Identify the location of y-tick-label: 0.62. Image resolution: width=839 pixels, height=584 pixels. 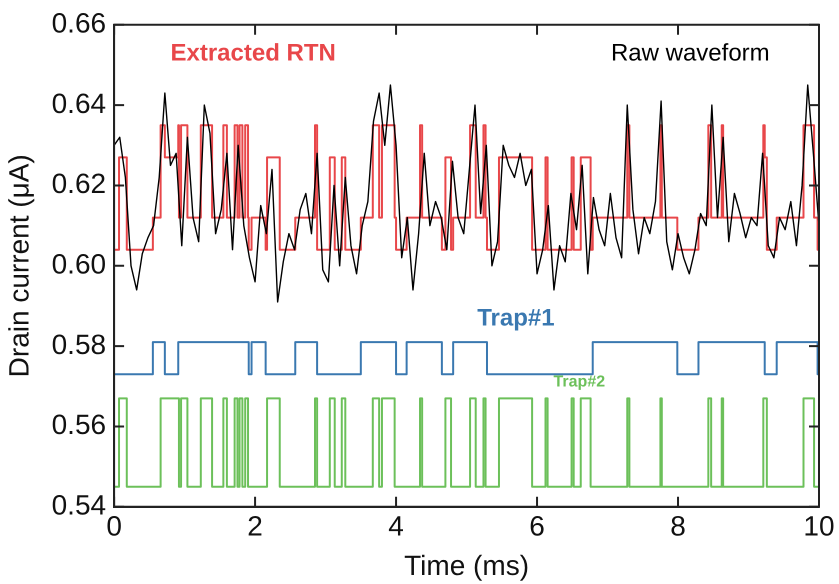
(79, 184).